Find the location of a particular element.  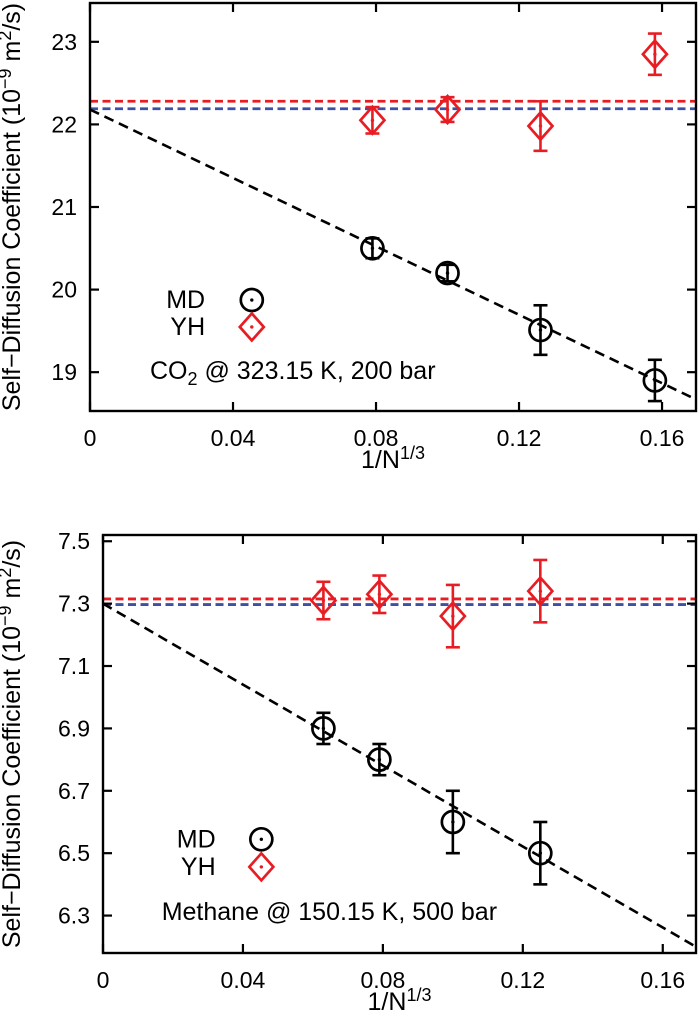

y-tick-label: 6.5 is located at coordinates (74, 853).